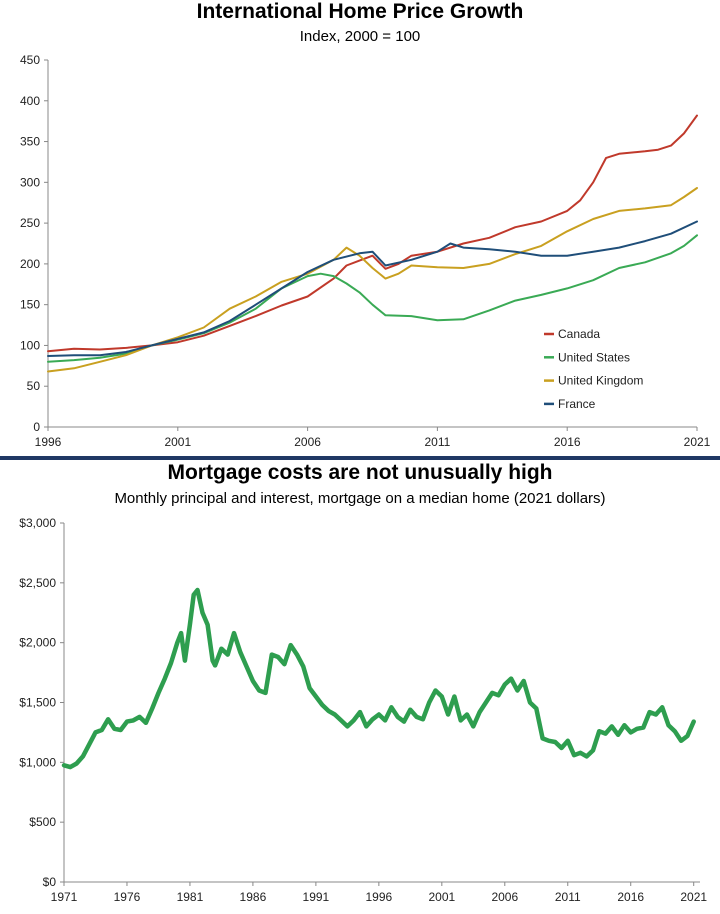 This screenshot has width=720, height=914. Describe the element at coordinates (36, 427) in the screenshot. I see `y-tick-label: 0` at that location.